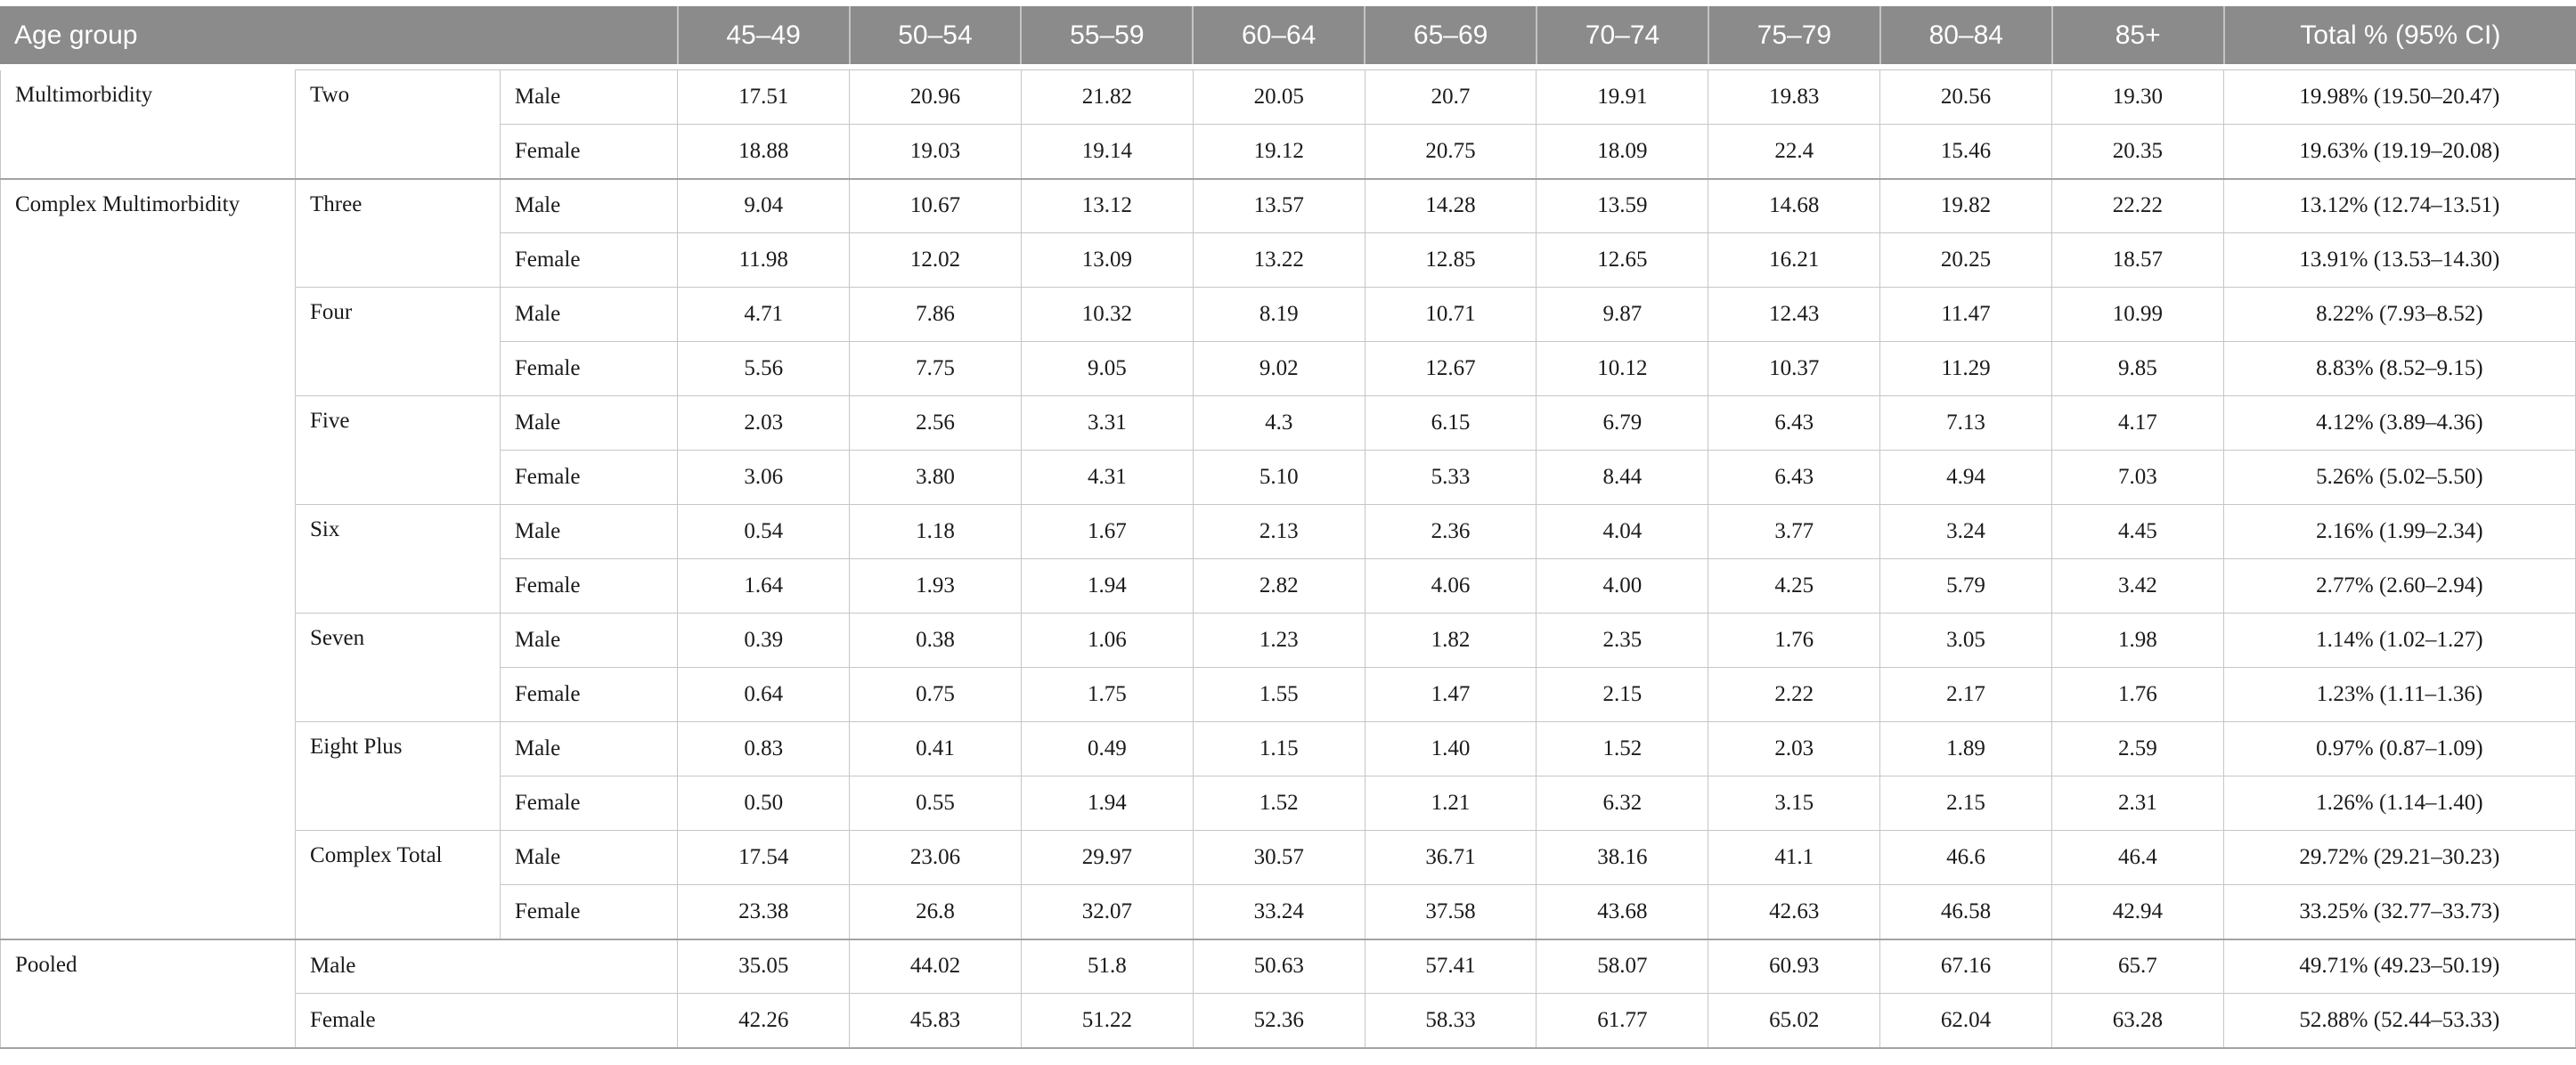 The image size is (2576, 1065). I want to click on value-cell: 0.49, so click(1107, 748).